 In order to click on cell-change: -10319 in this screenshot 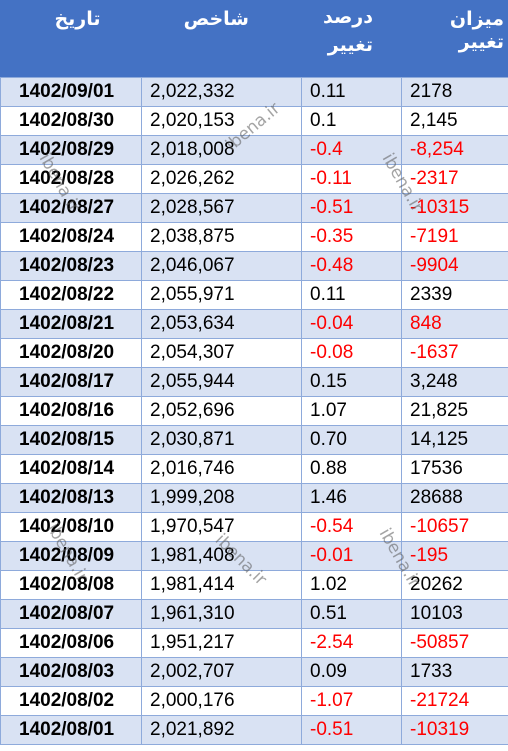, I will do `click(454, 730)`.